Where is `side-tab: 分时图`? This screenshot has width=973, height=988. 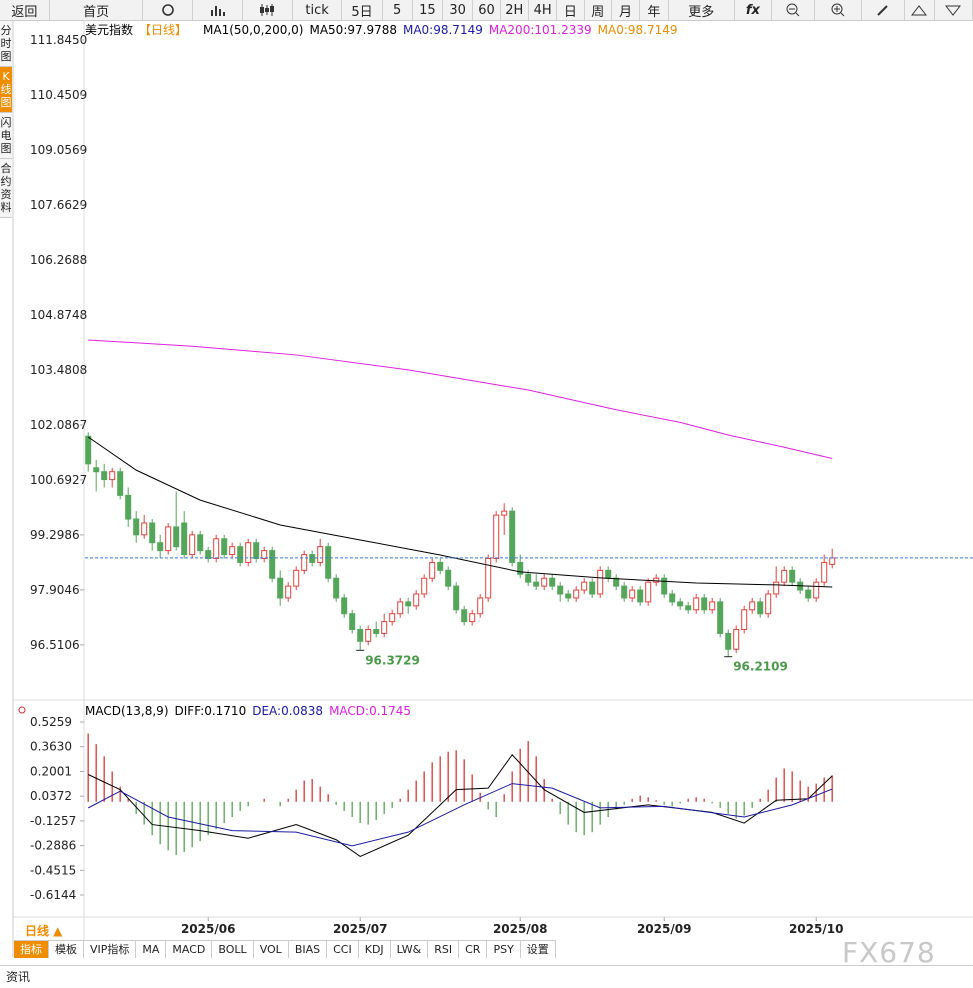 side-tab: 分时图 is located at coordinates (6, 44).